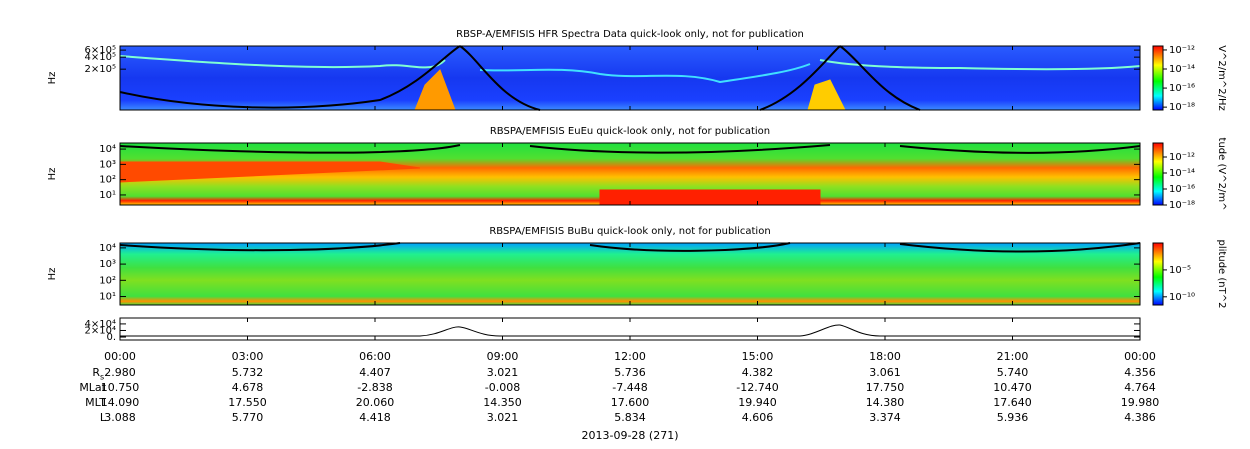  What do you see at coordinates (248, 417) in the screenshot?
I see `ephemeris-value: 5.770` at bounding box center [248, 417].